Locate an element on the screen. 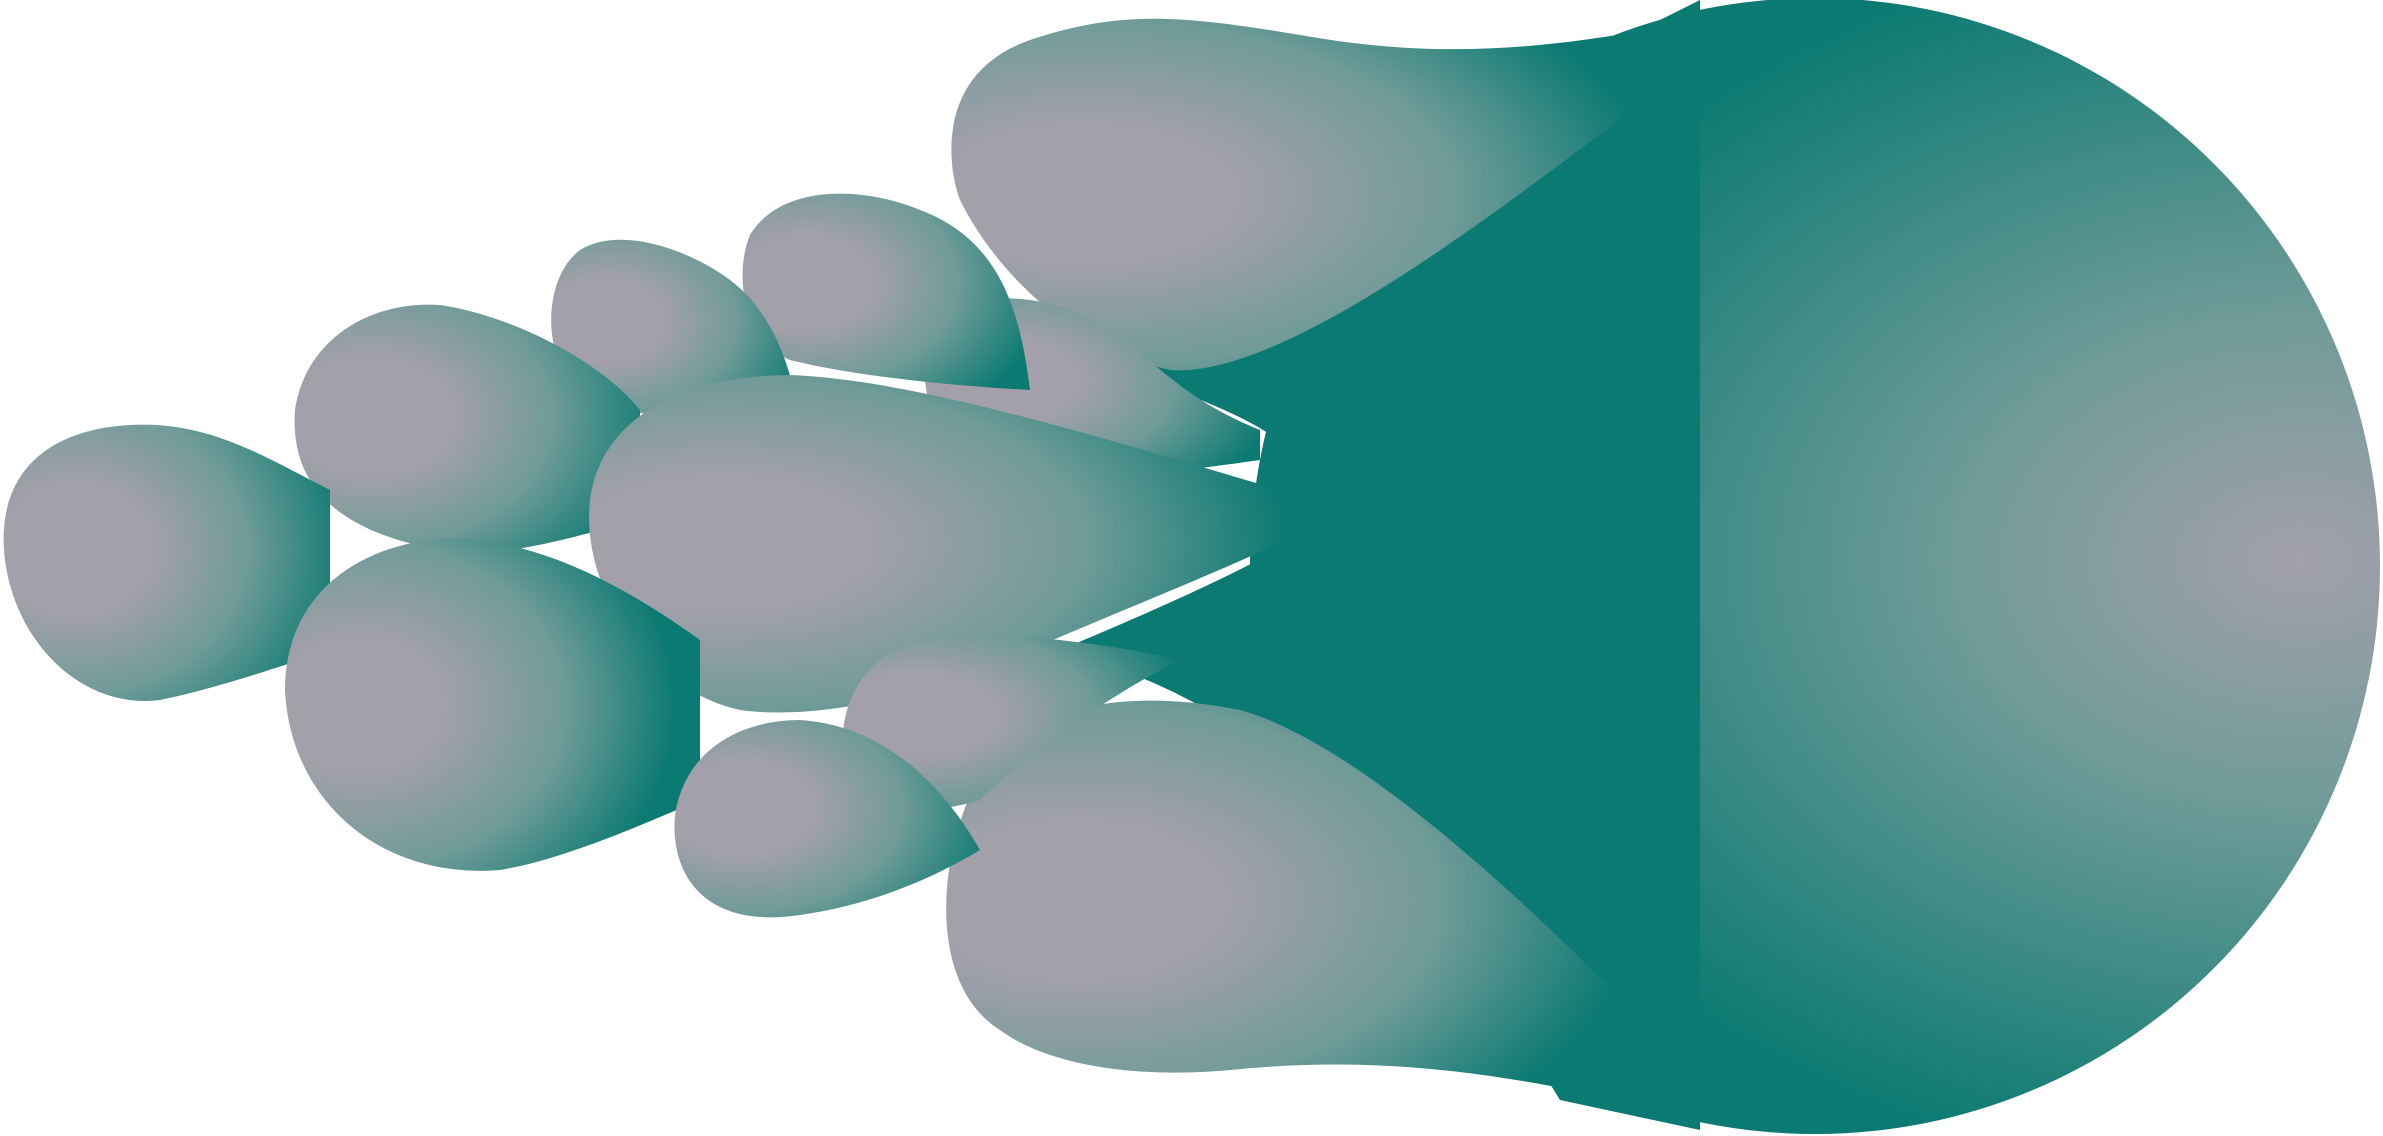 This screenshot has height=1136, width=2383. lobe-small-upper is located at coordinates (675, 329).